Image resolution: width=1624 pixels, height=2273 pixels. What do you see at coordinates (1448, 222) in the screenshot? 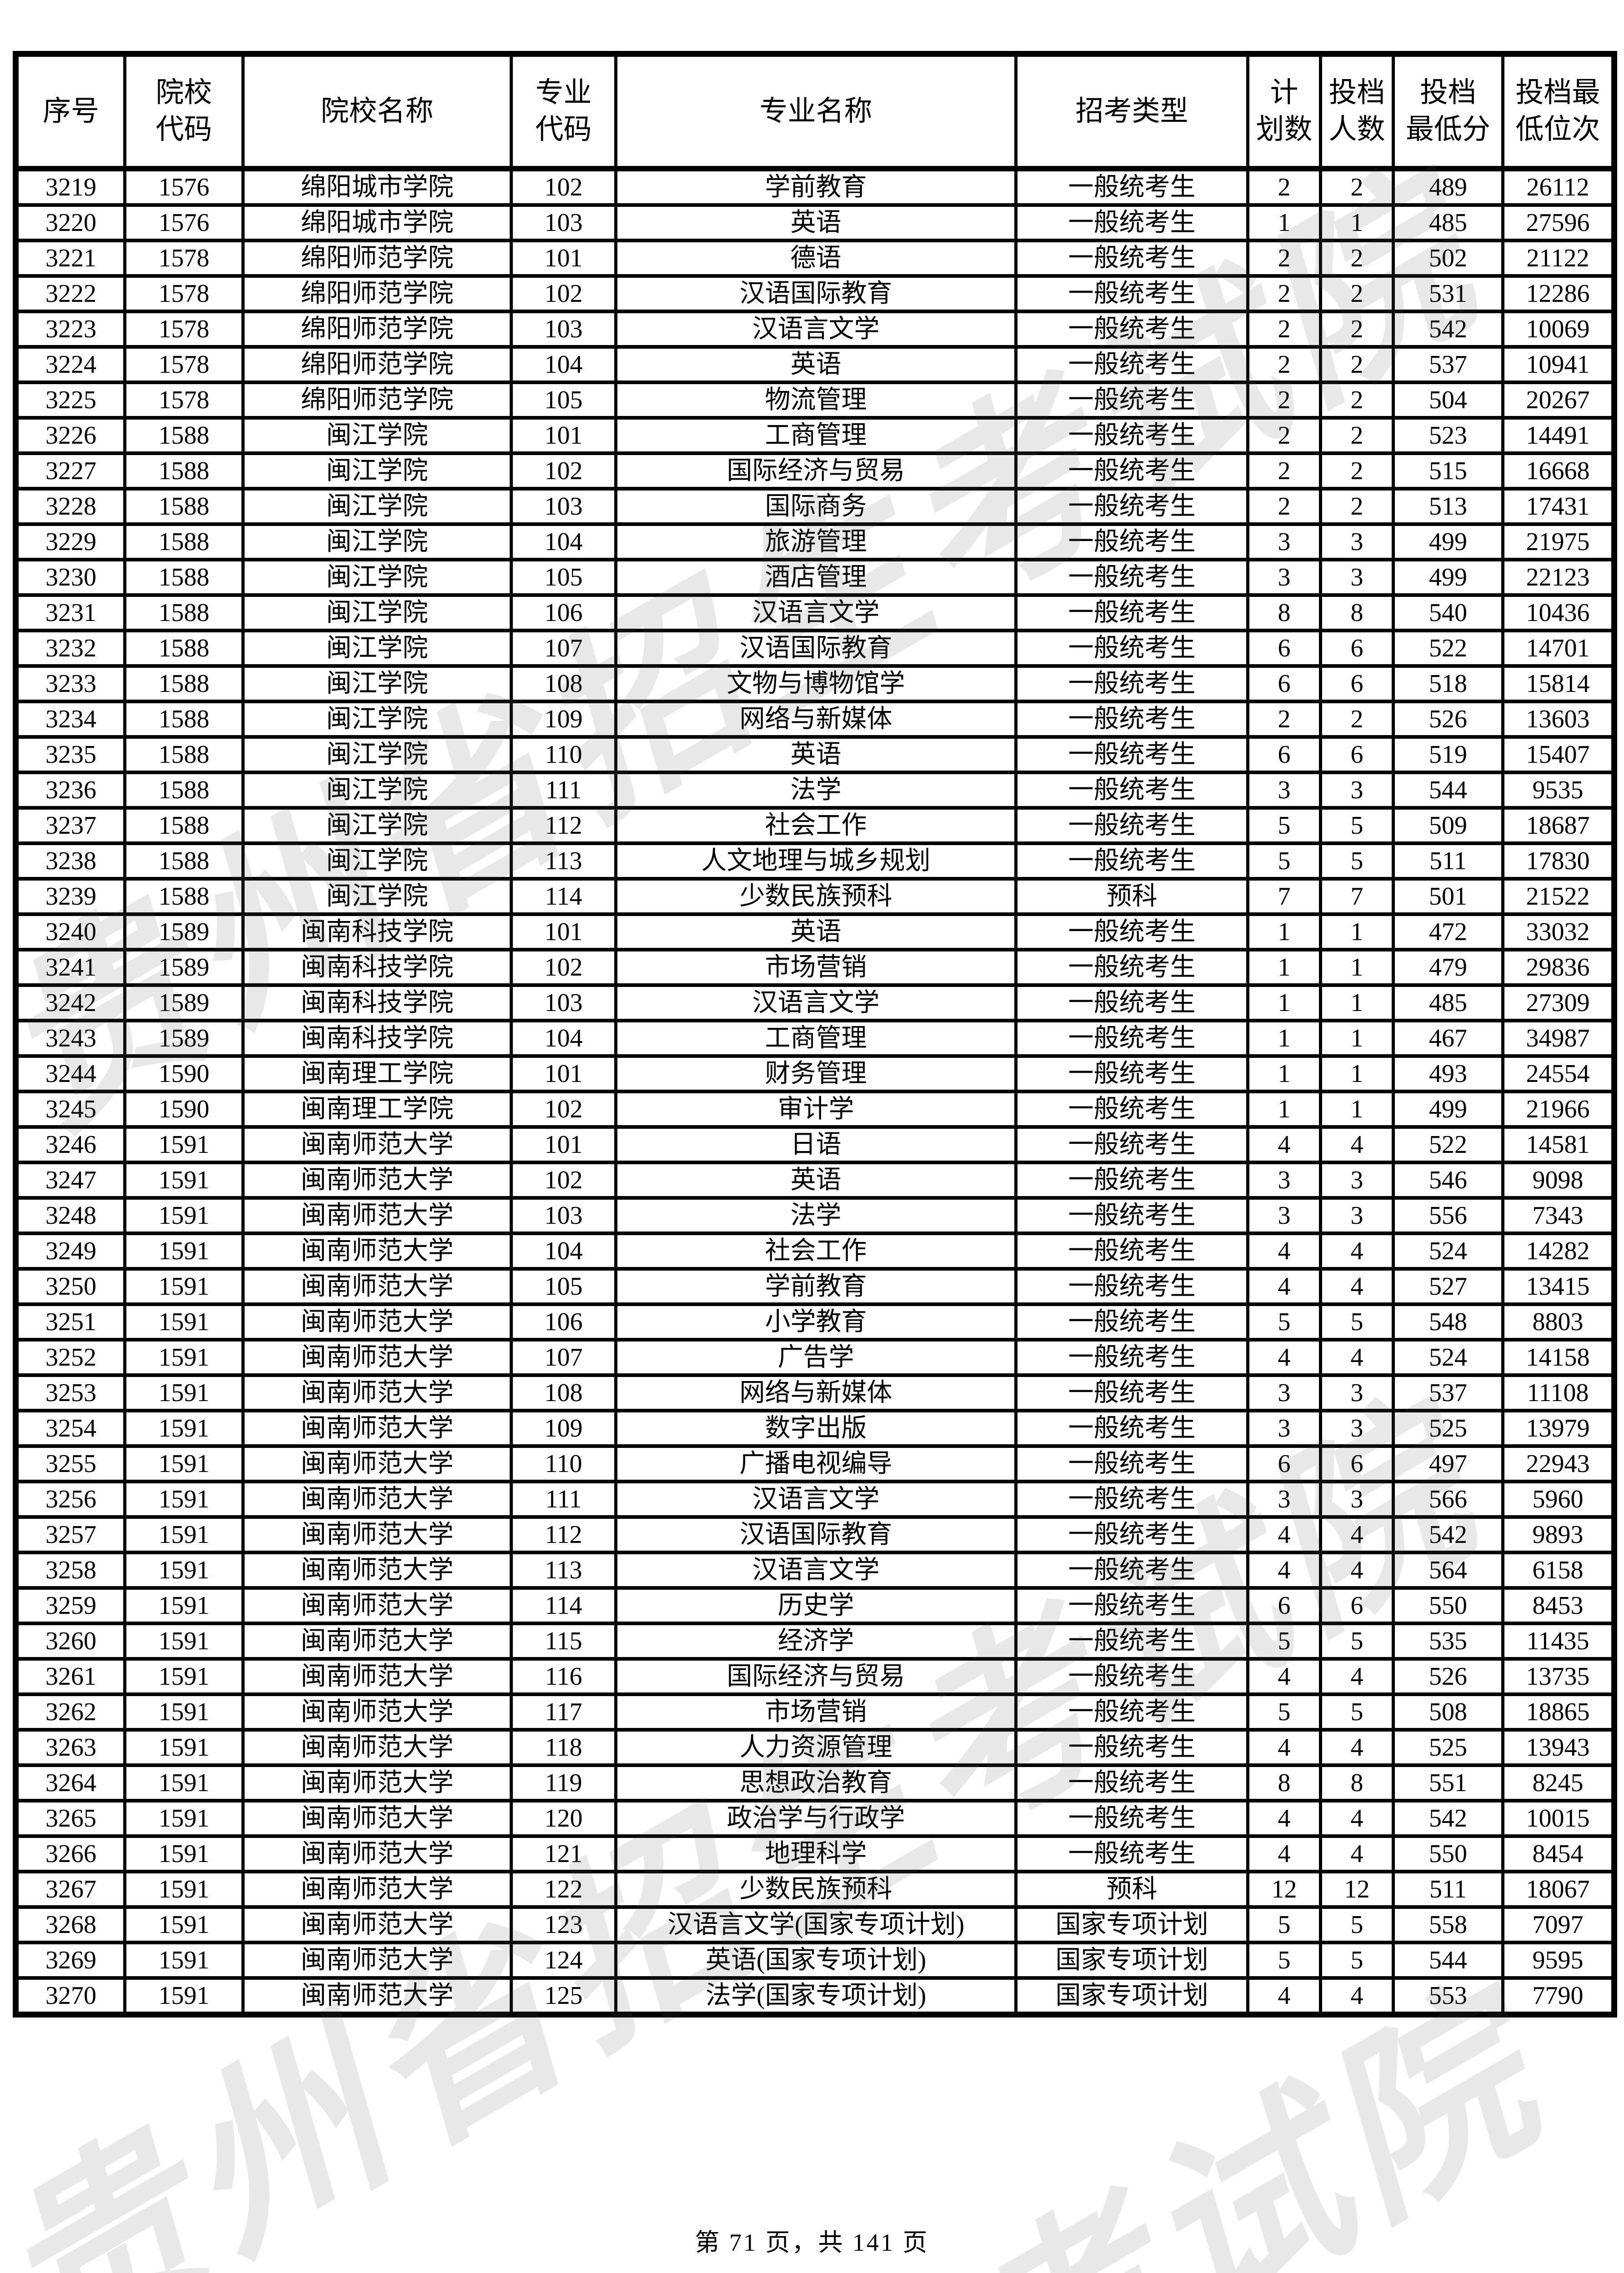
I see `cell-min-score: 485` at bounding box center [1448, 222].